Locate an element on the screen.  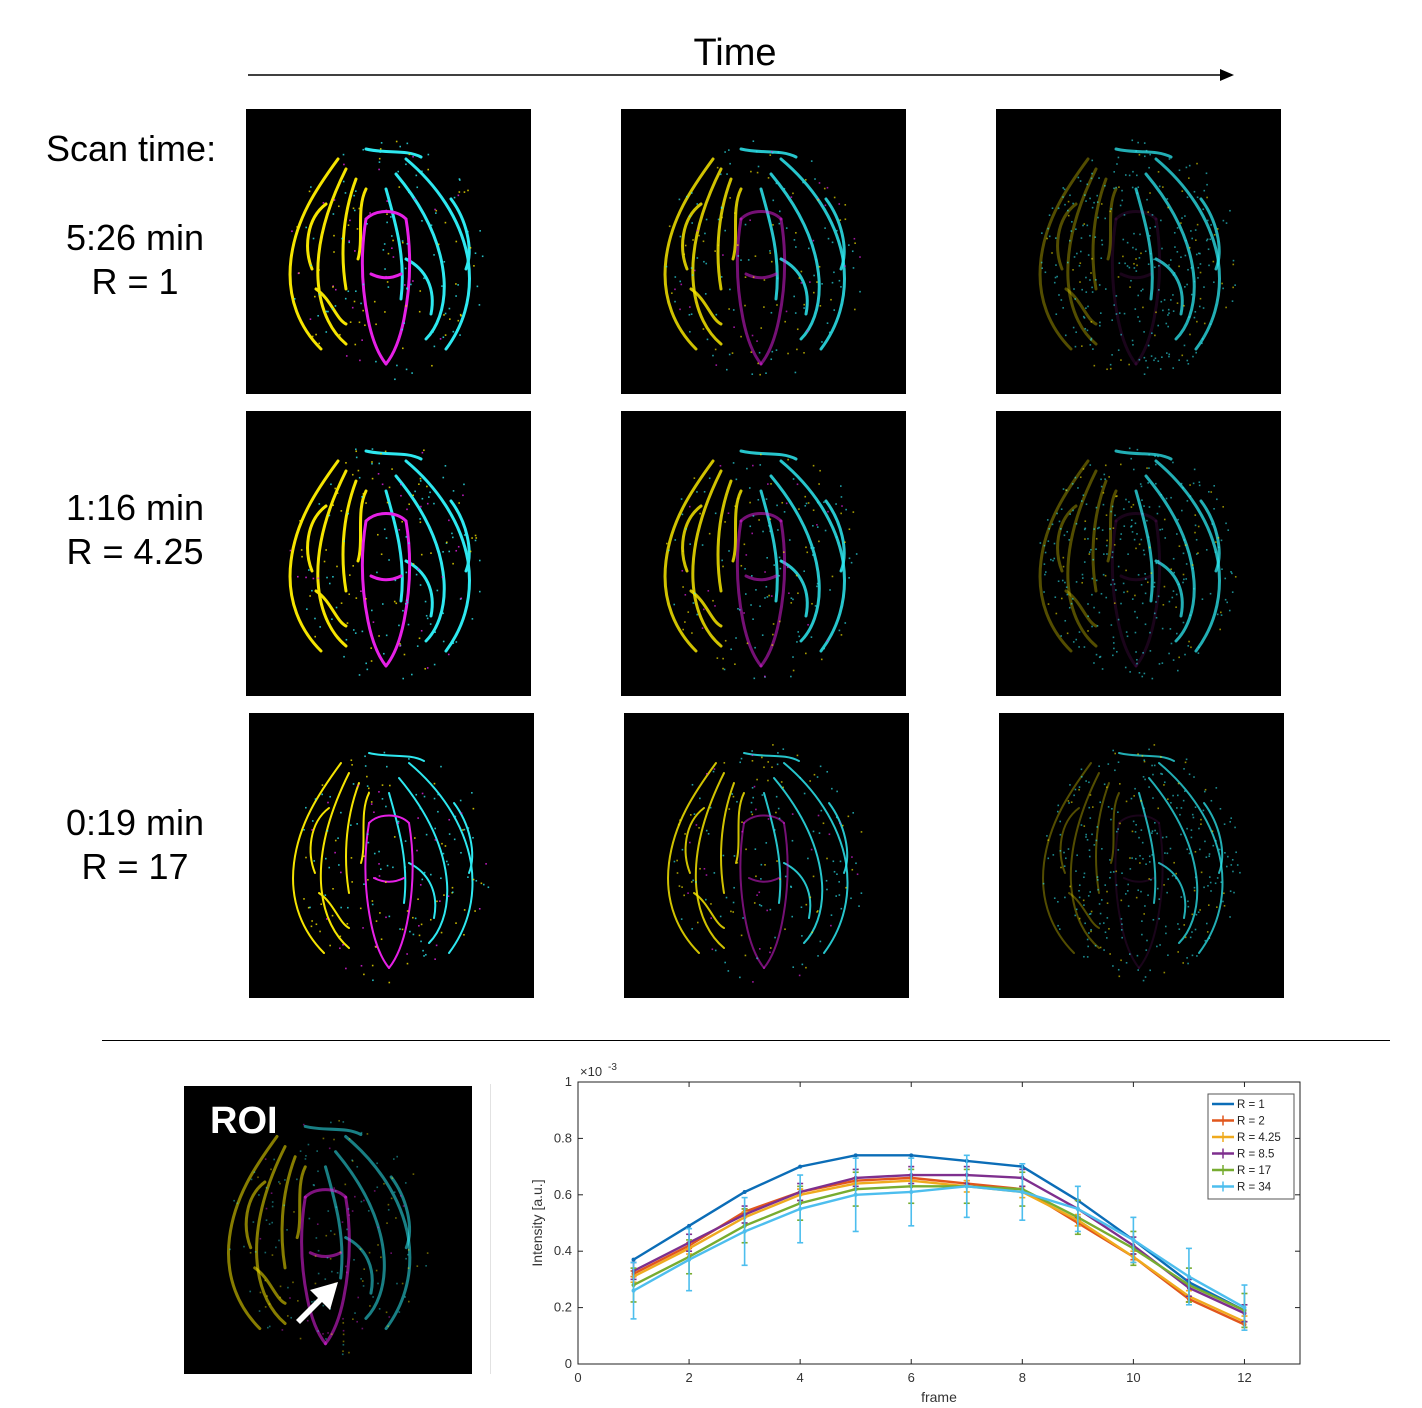
row-label-r: R = 4.25 is located at coordinates (135, 551).